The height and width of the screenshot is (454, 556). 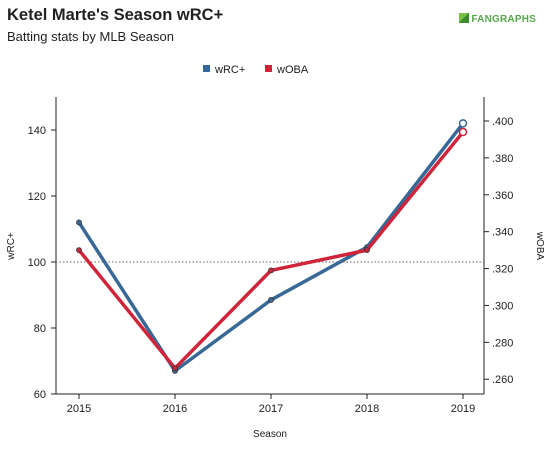 I want to click on x-tick-label: 2018, so click(x=367, y=409).